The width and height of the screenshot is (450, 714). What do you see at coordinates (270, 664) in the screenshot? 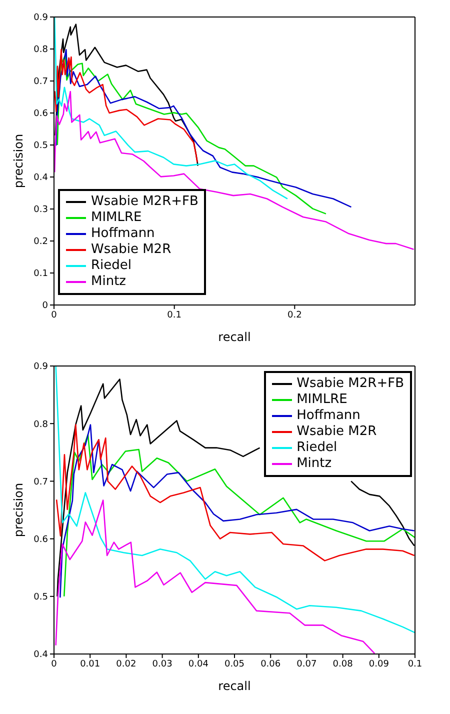
I see `x-tick-label: 0.06` at bounding box center [270, 664].